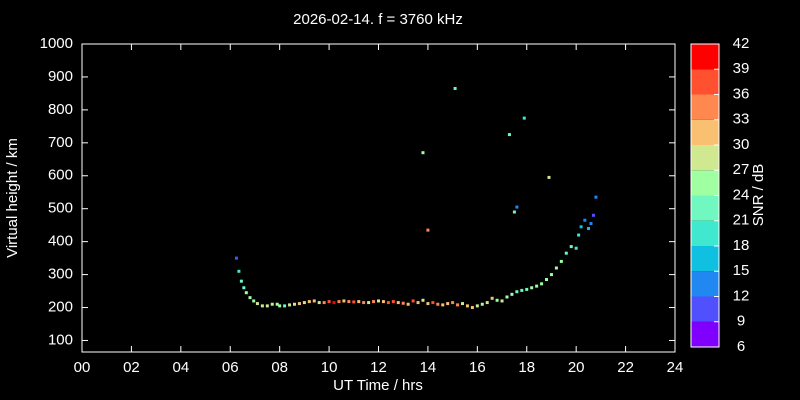 The width and height of the screenshot is (800, 400). Describe the element at coordinates (60, 175) in the screenshot. I see `y-tick-label: 600` at that location.